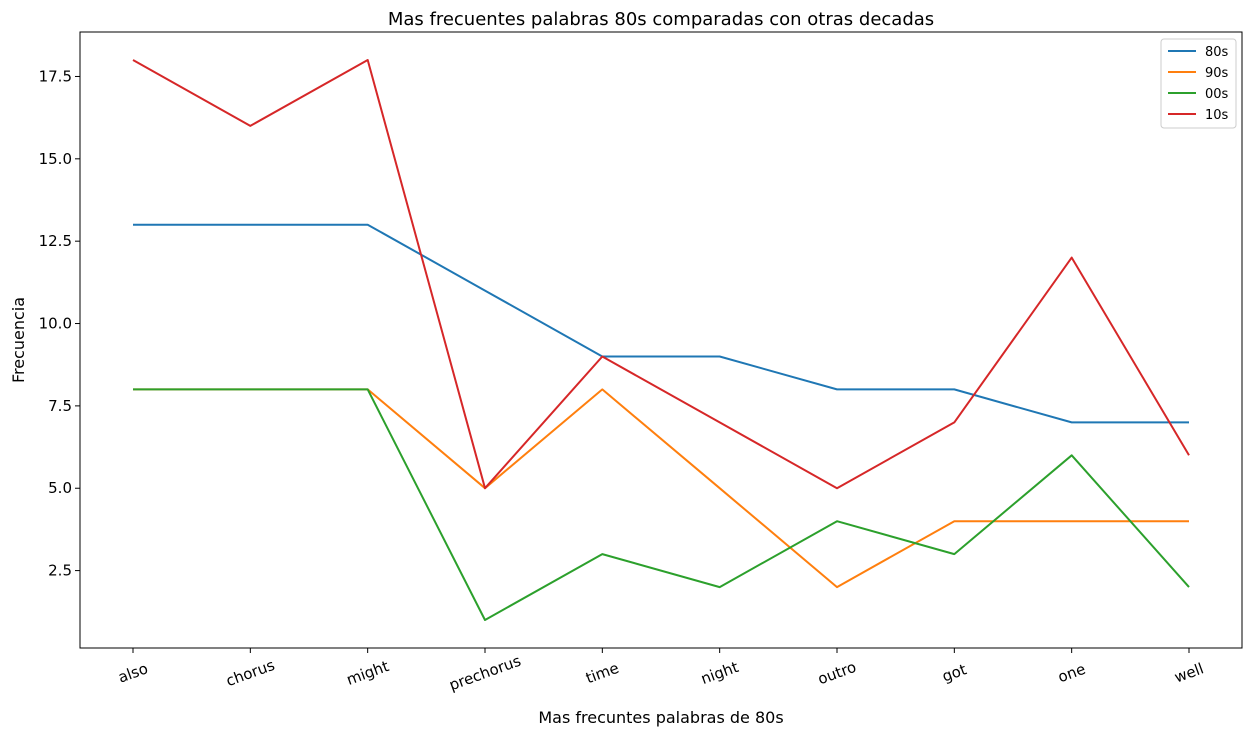 The width and height of the screenshot is (1252, 737). What do you see at coordinates (251, 673) in the screenshot?
I see `x-tick-label: chorus` at bounding box center [251, 673].